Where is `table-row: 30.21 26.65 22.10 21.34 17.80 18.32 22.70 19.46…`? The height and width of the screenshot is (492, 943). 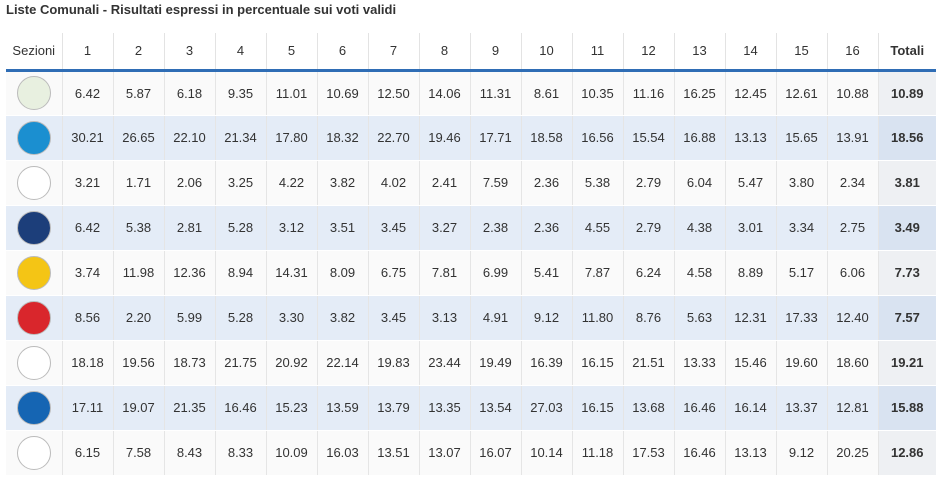
table-row: 30.21 26.65 22.10 21.34 17.80 18.32 22.70 19.46… is located at coordinates (471, 138).